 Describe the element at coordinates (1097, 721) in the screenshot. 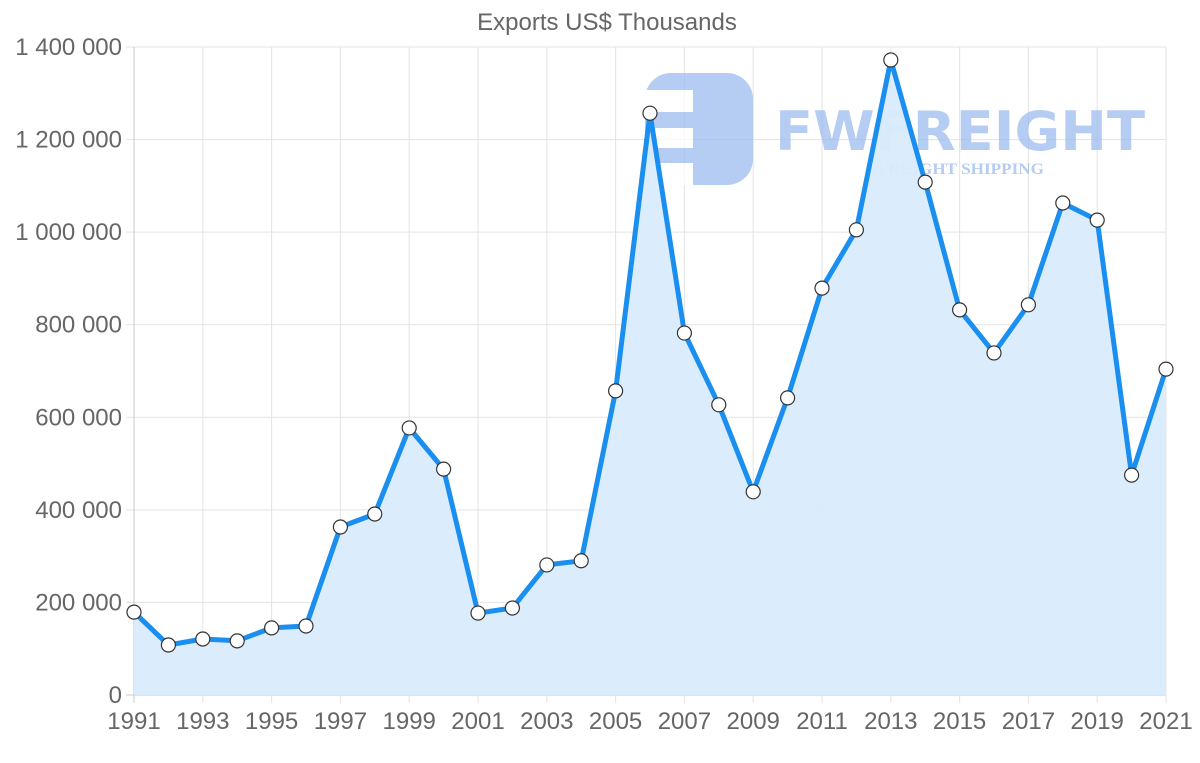

I see `x-tick-label: 2019` at that location.